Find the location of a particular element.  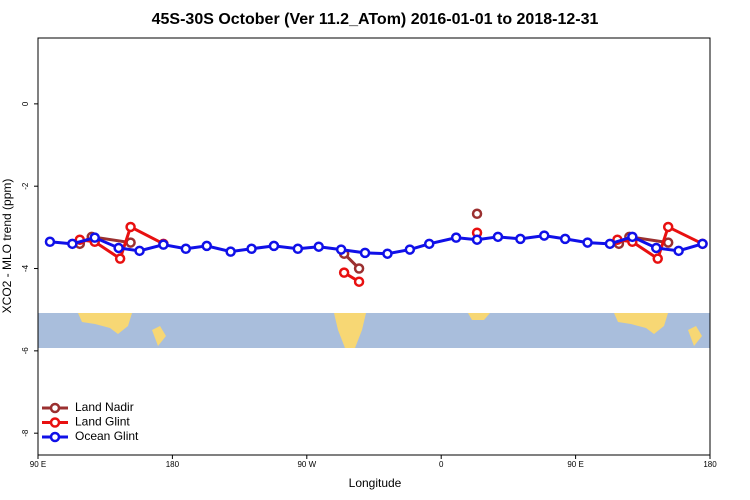

legend-label: Land Glint is located at coordinates (102, 422).